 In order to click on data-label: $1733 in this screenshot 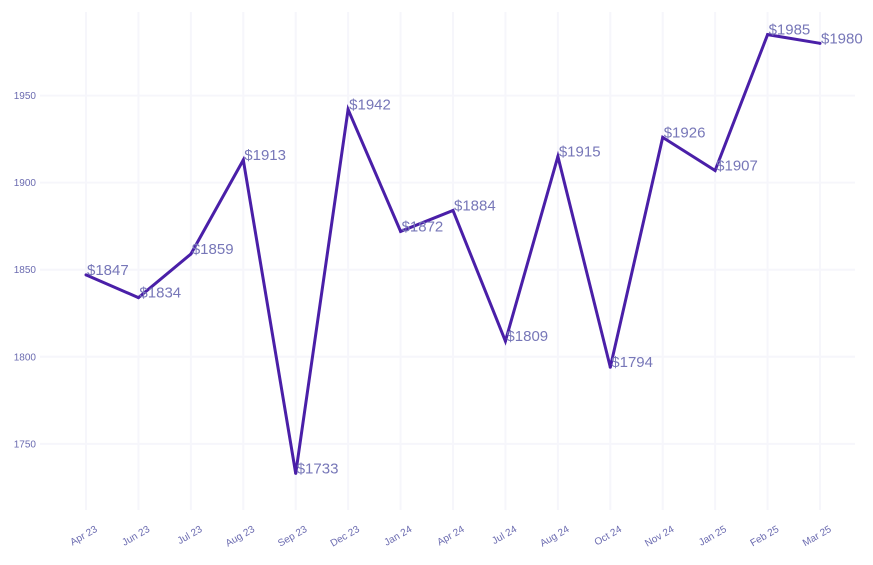, I will do `click(318, 468)`.